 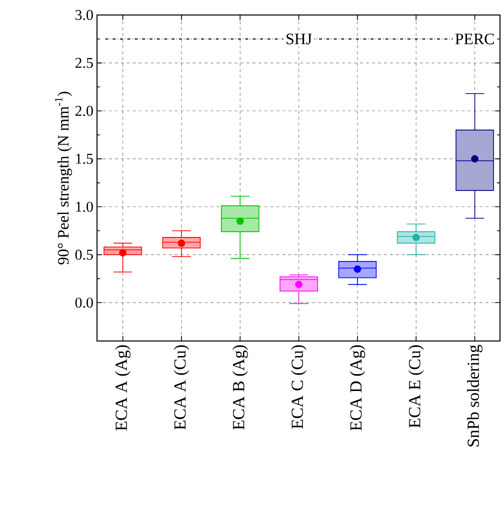 What do you see at coordinates (474, 39) in the screenshot?
I see `annotation: PERC` at bounding box center [474, 39].